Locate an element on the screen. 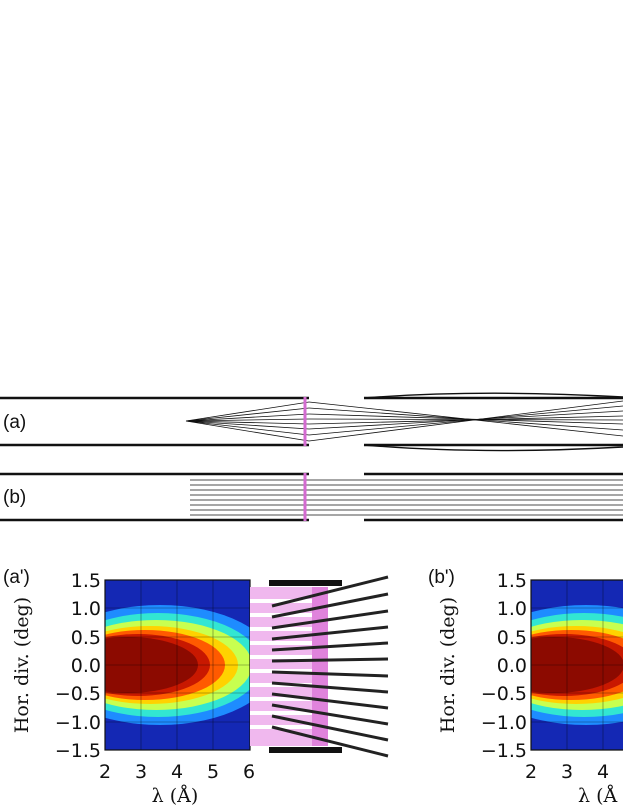 The image size is (623, 806). y-axis-label-a: Hor. div. (deg) is located at coordinates (22, 665).